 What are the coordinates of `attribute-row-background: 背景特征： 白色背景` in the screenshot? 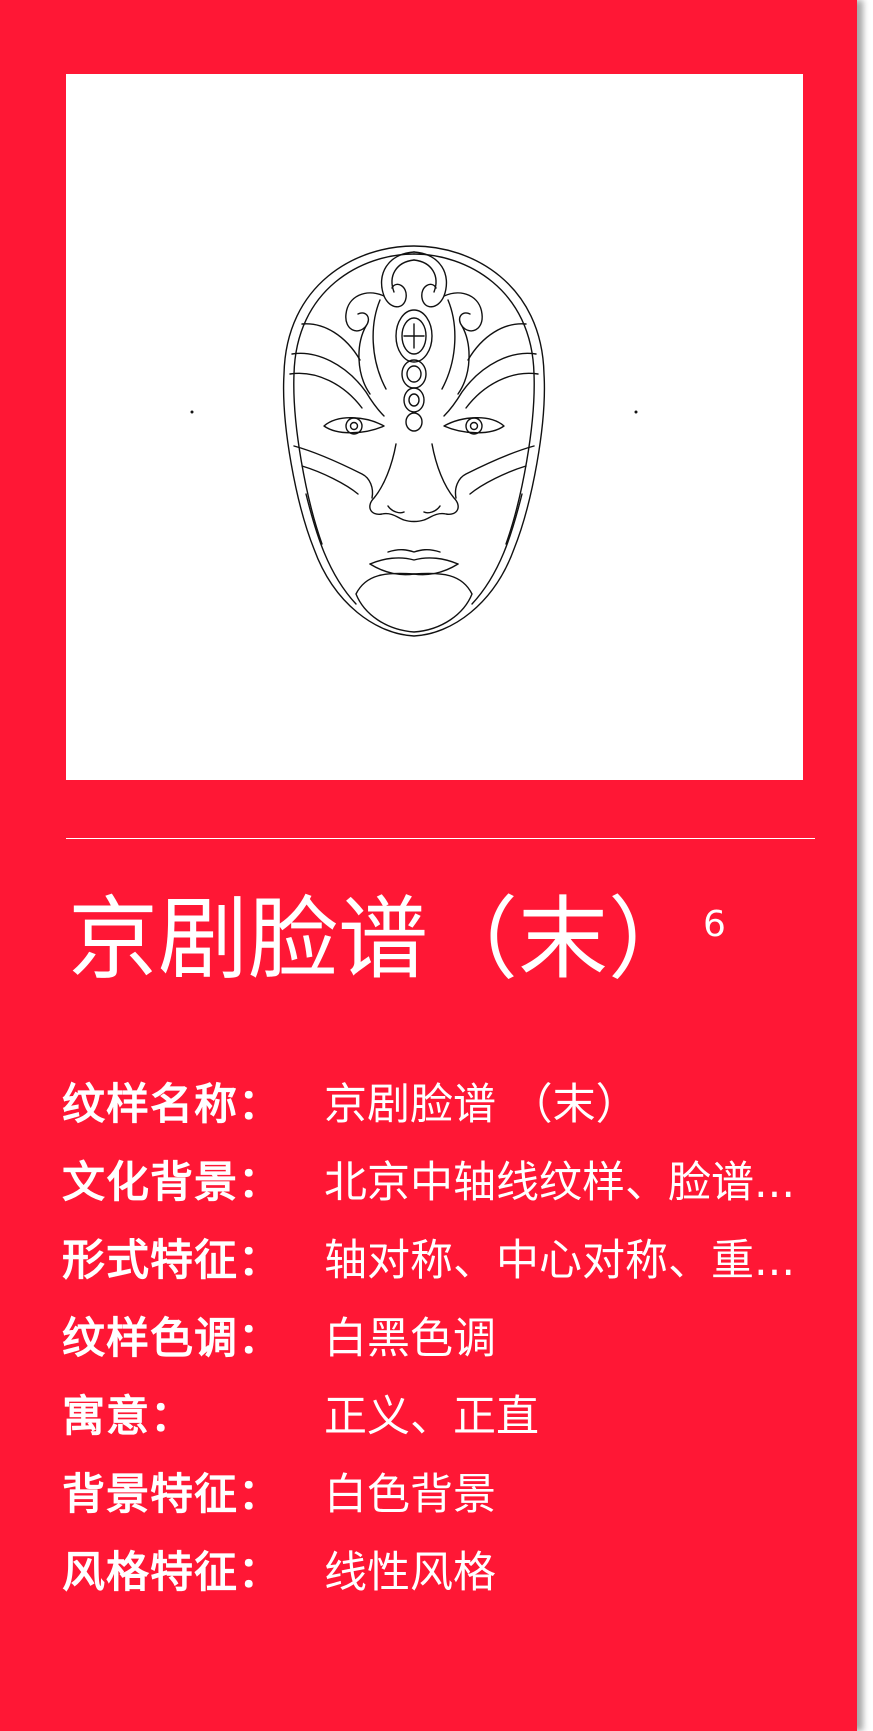 It's located at (442, 1491).